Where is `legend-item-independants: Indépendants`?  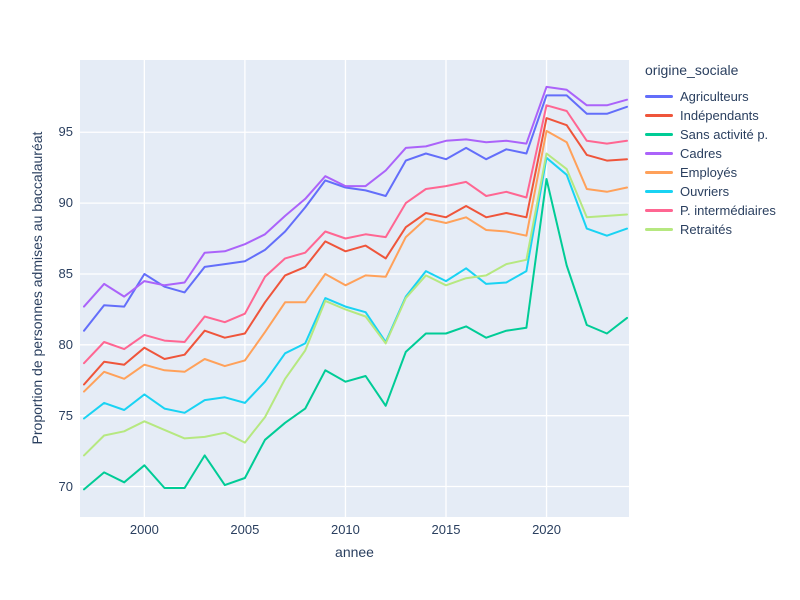
legend-item-independants: Indépendants is located at coordinates (710, 115).